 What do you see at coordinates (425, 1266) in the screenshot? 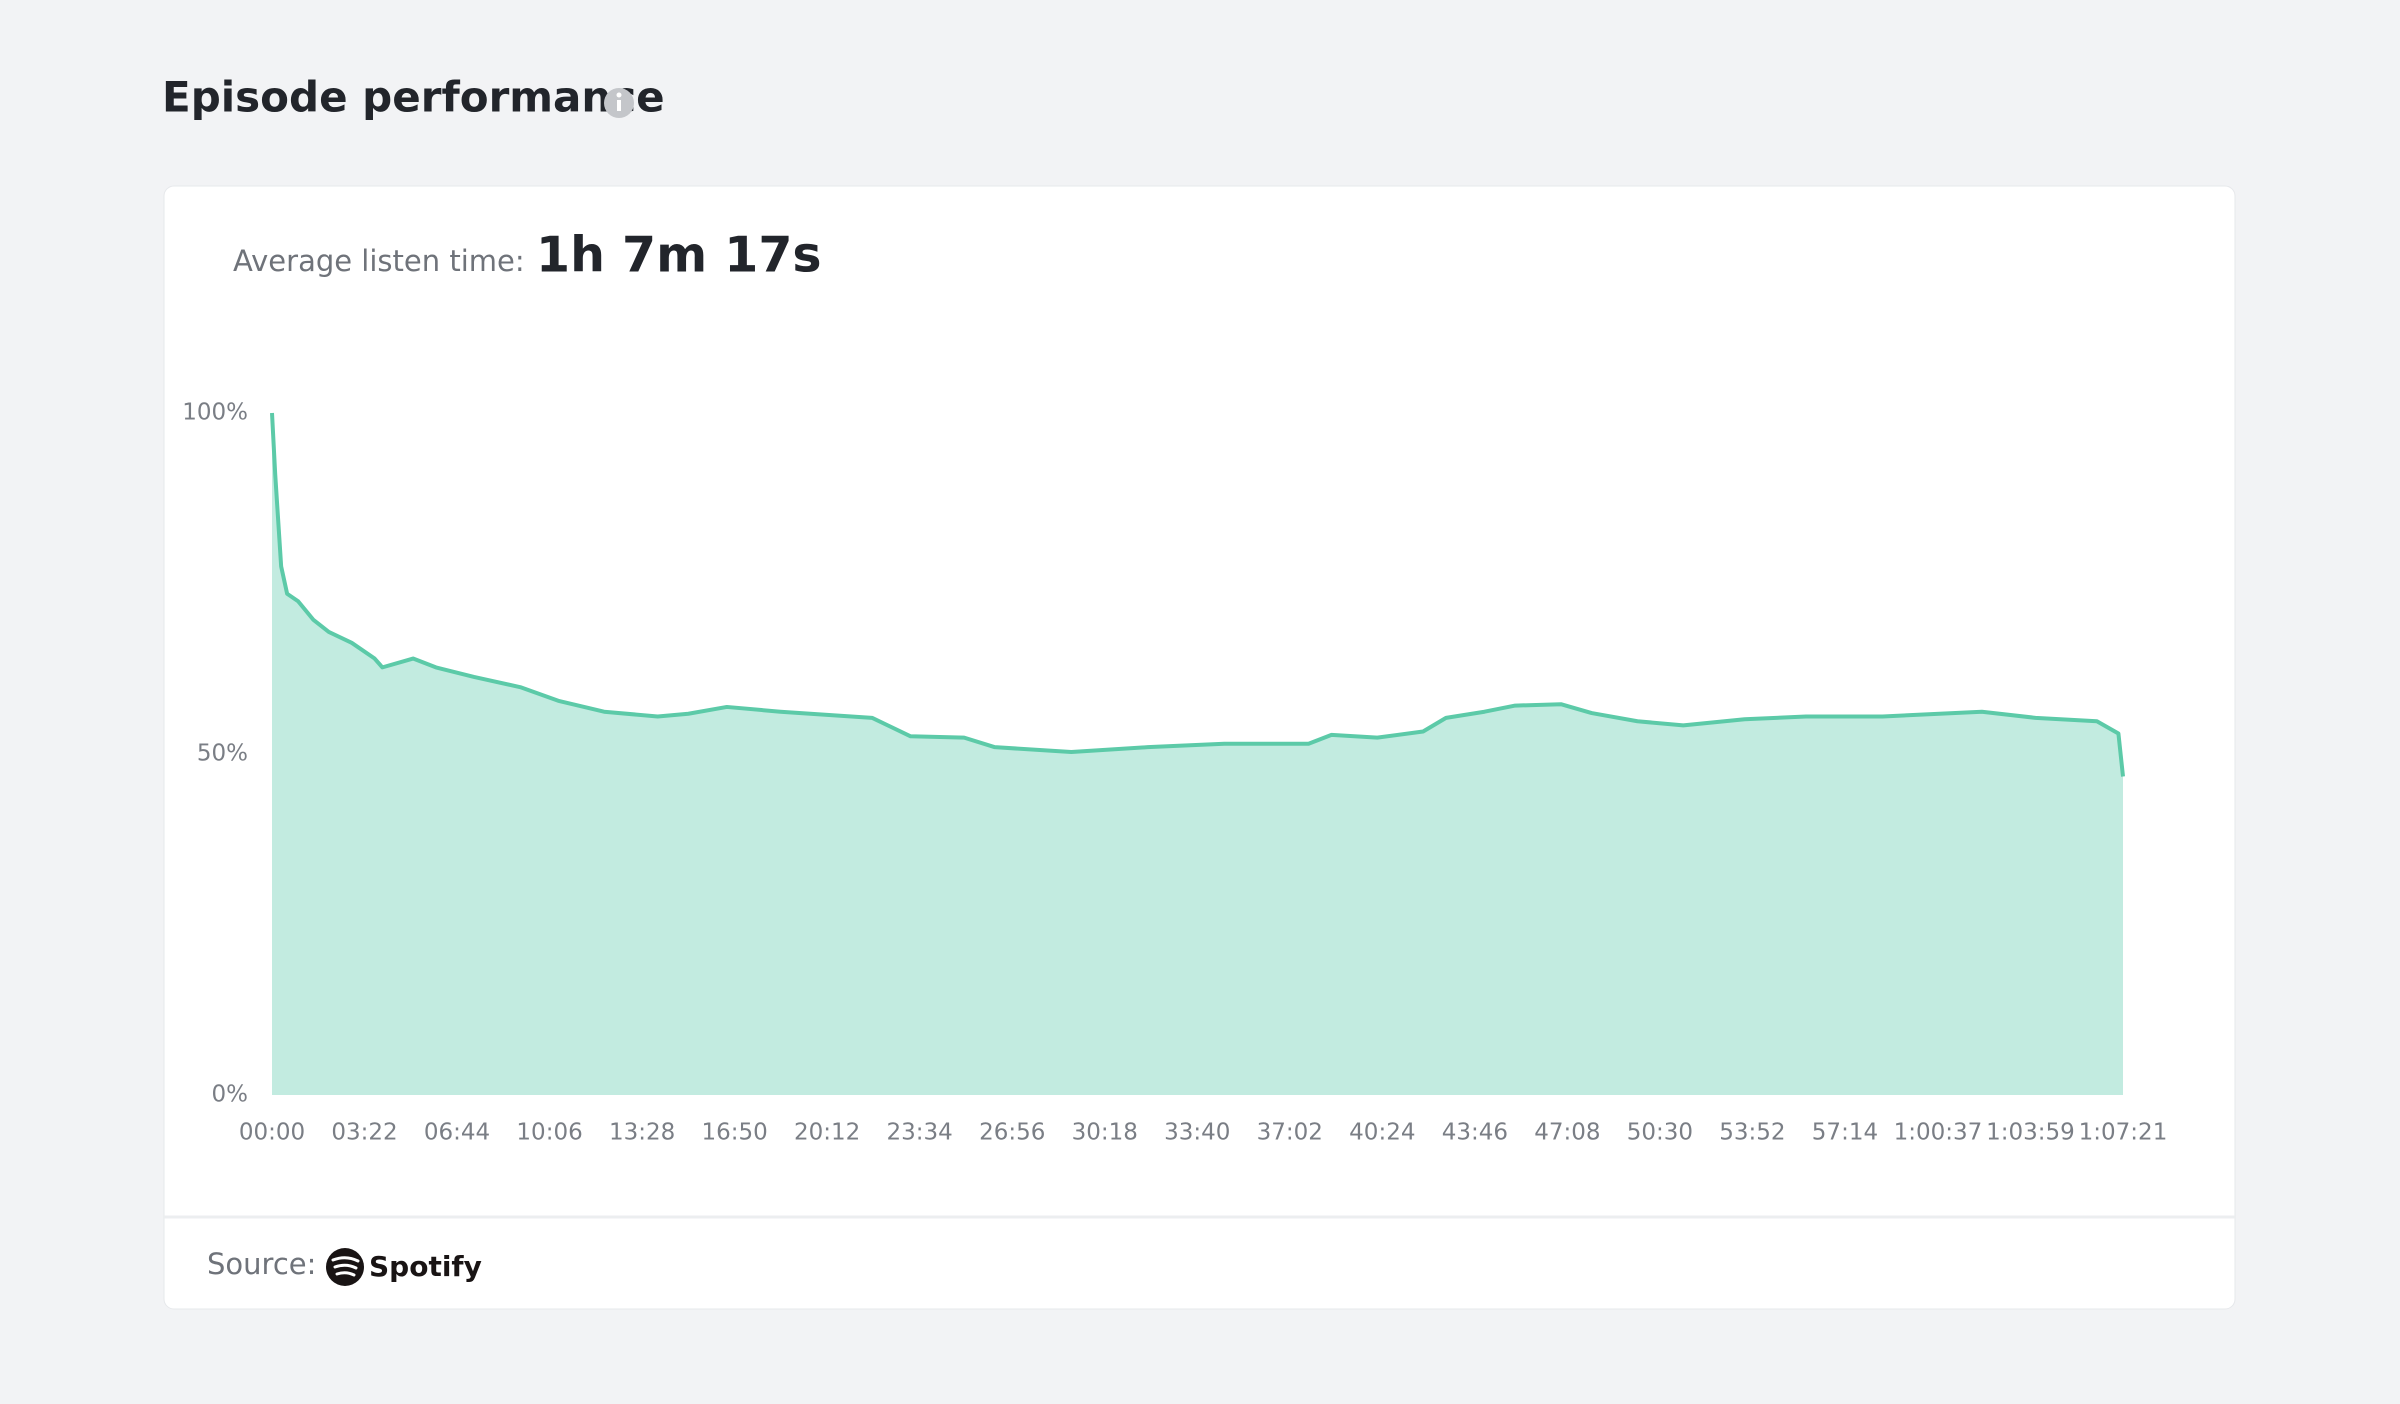
I see `source-brand: Spotify` at bounding box center [425, 1266].